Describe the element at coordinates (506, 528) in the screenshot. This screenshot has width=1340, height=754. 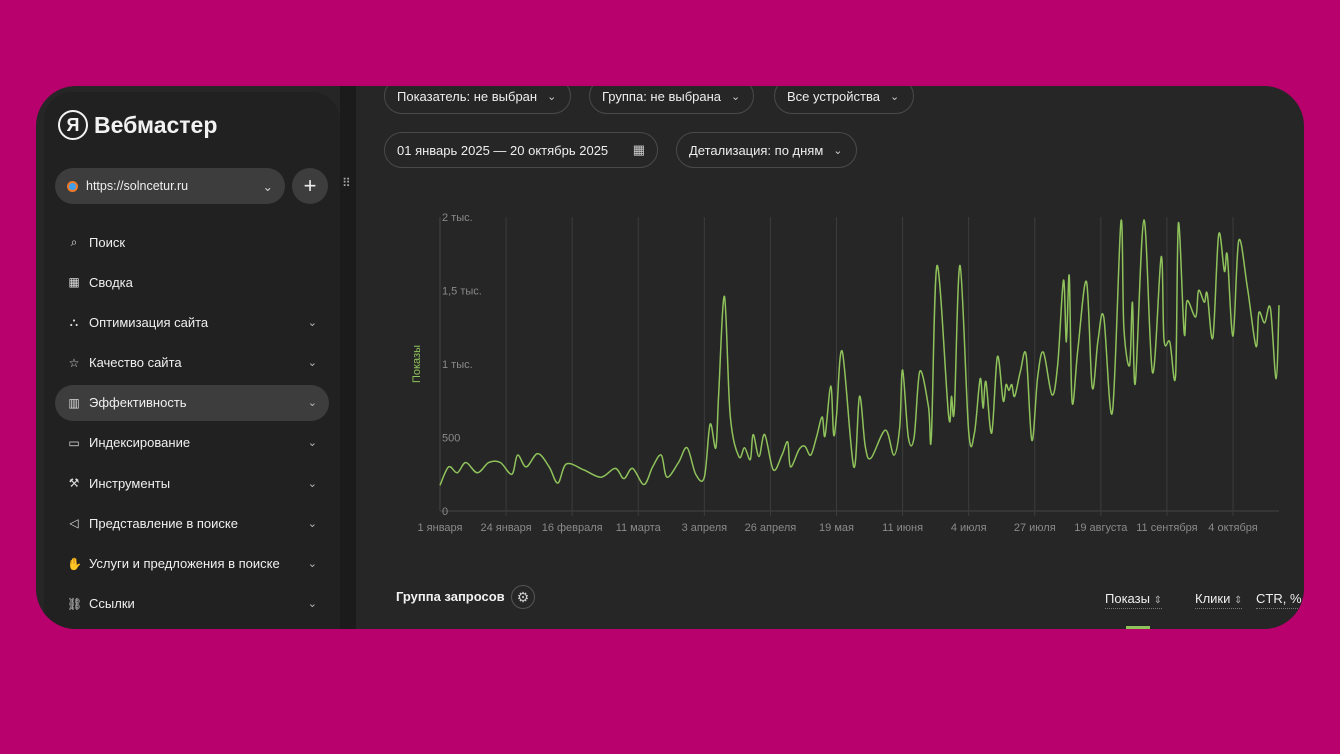
I see `x-tick-label: 24 января` at that location.